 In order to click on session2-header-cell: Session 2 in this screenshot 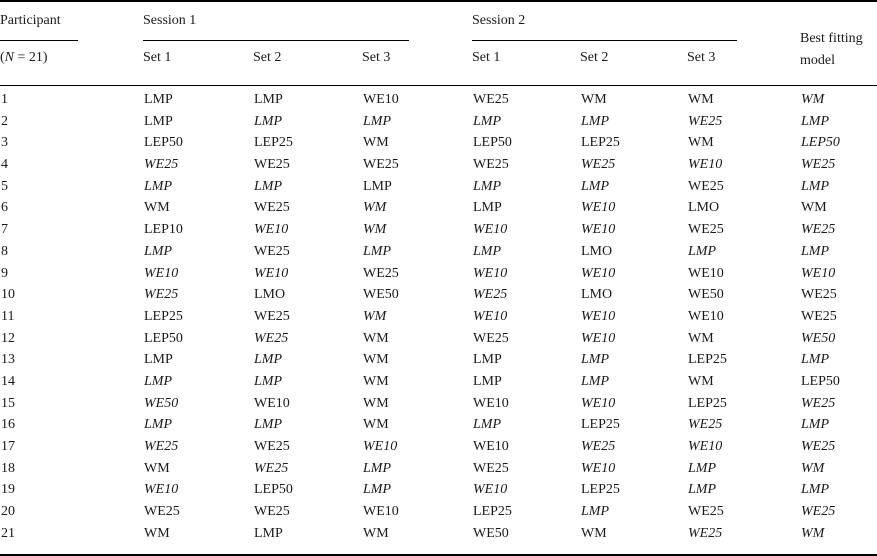, I will do `click(636, 21)`.